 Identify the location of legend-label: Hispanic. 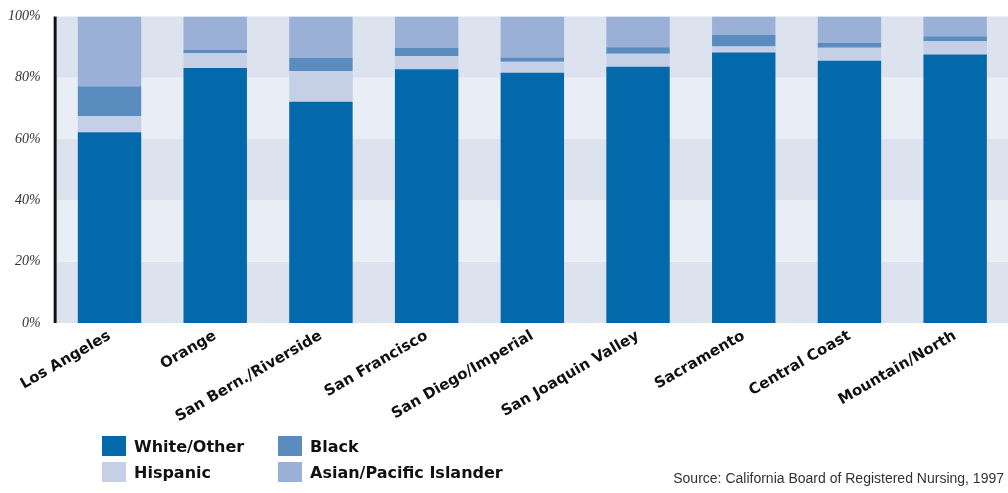
(173, 472).